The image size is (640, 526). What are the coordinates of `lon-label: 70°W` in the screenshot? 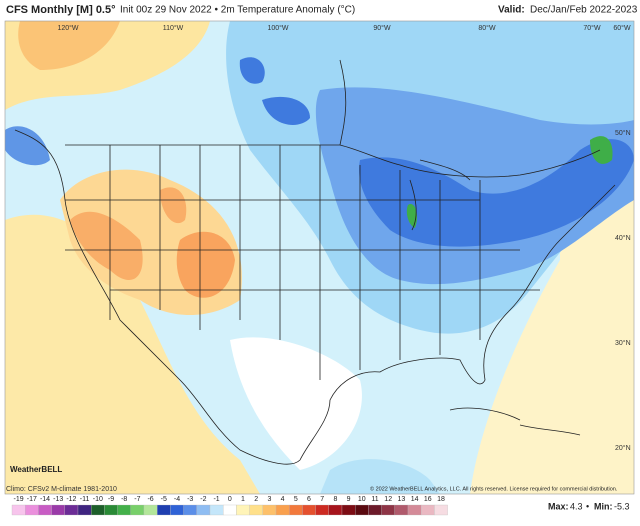 It's located at (592, 28).